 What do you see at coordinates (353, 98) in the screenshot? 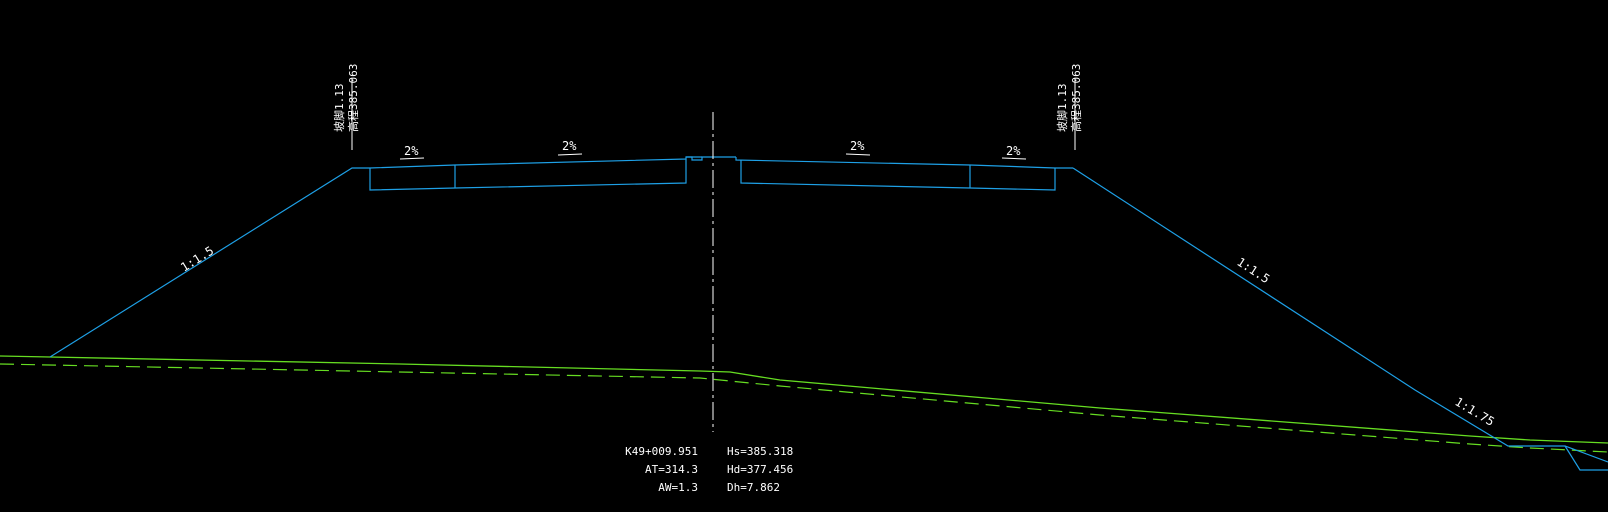
I see `left-edge-label-line2: 高程385.063` at bounding box center [353, 98].